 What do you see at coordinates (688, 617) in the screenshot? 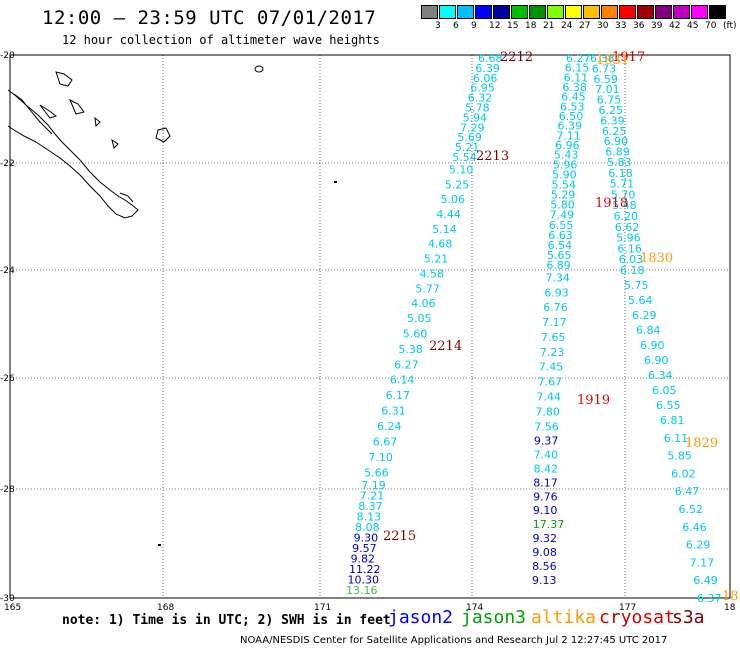
I see `satellite-legend-s3a: s3a` at bounding box center [688, 617].